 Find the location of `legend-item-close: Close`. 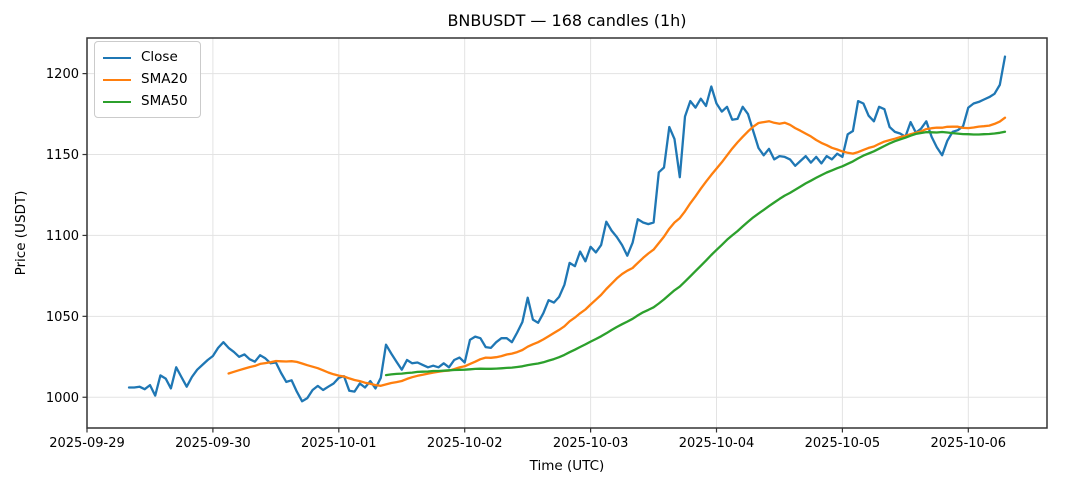

legend-item-close: Close is located at coordinates (145, 57).